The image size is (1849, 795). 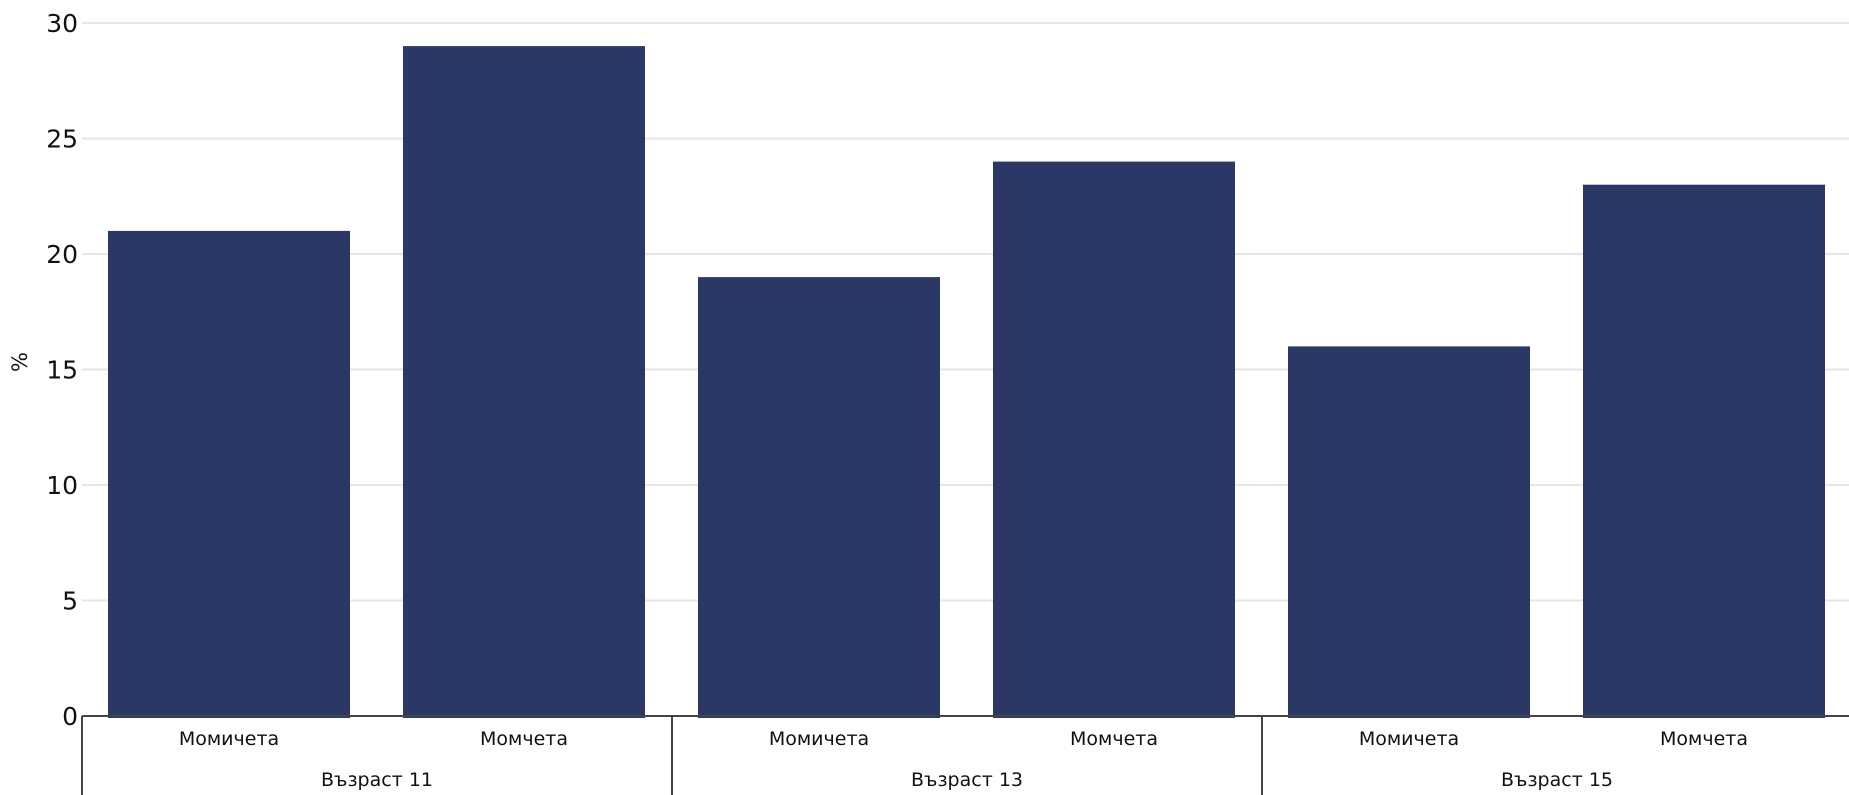 What do you see at coordinates (20, 362) in the screenshot?
I see `y-axis-title: %` at bounding box center [20, 362].